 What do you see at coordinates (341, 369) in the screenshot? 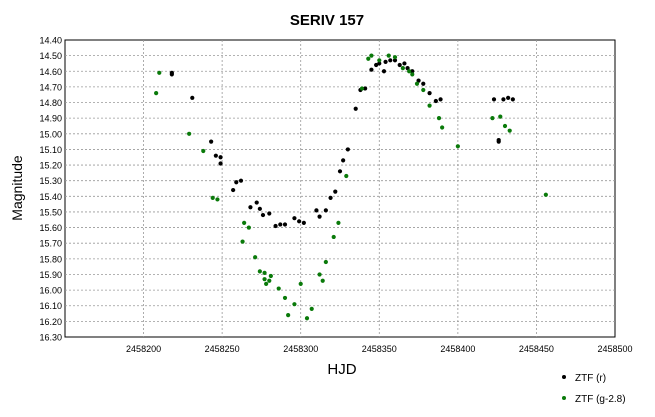
I see `x-axis-label: HJD` at bounding box center [341, 369].